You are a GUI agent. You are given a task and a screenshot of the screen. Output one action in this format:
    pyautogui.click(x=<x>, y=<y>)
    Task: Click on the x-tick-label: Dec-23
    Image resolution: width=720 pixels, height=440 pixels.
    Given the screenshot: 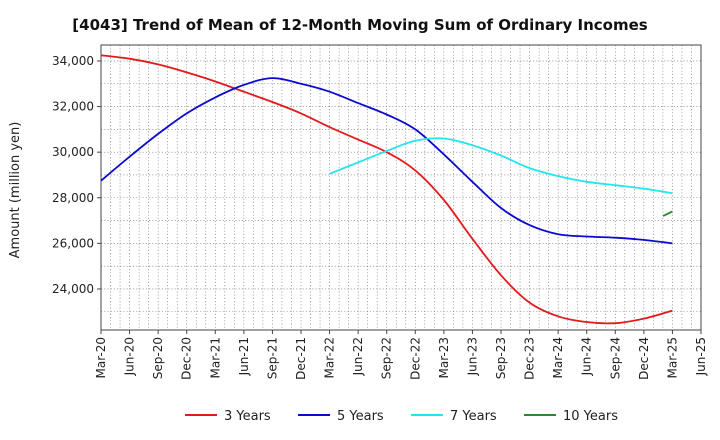 What is the action you would take?
    pyautogui.click(x=530, y=358)
    